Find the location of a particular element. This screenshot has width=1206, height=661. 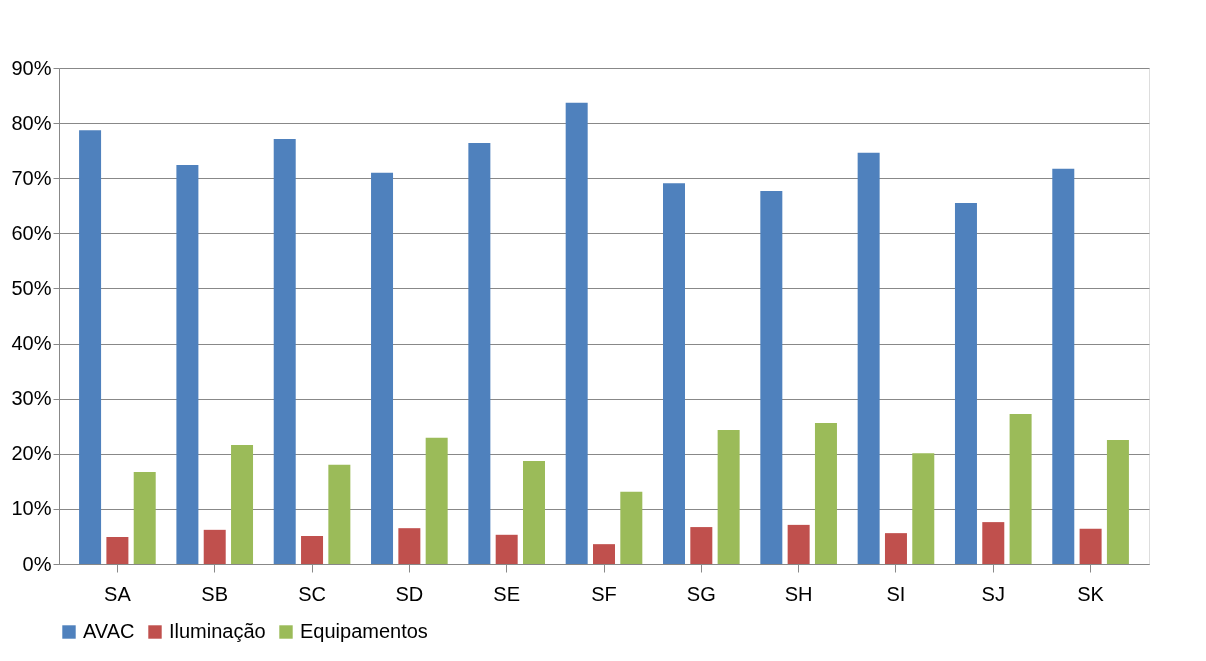

x-tick-label: SI is located at coordinates (896, 593).